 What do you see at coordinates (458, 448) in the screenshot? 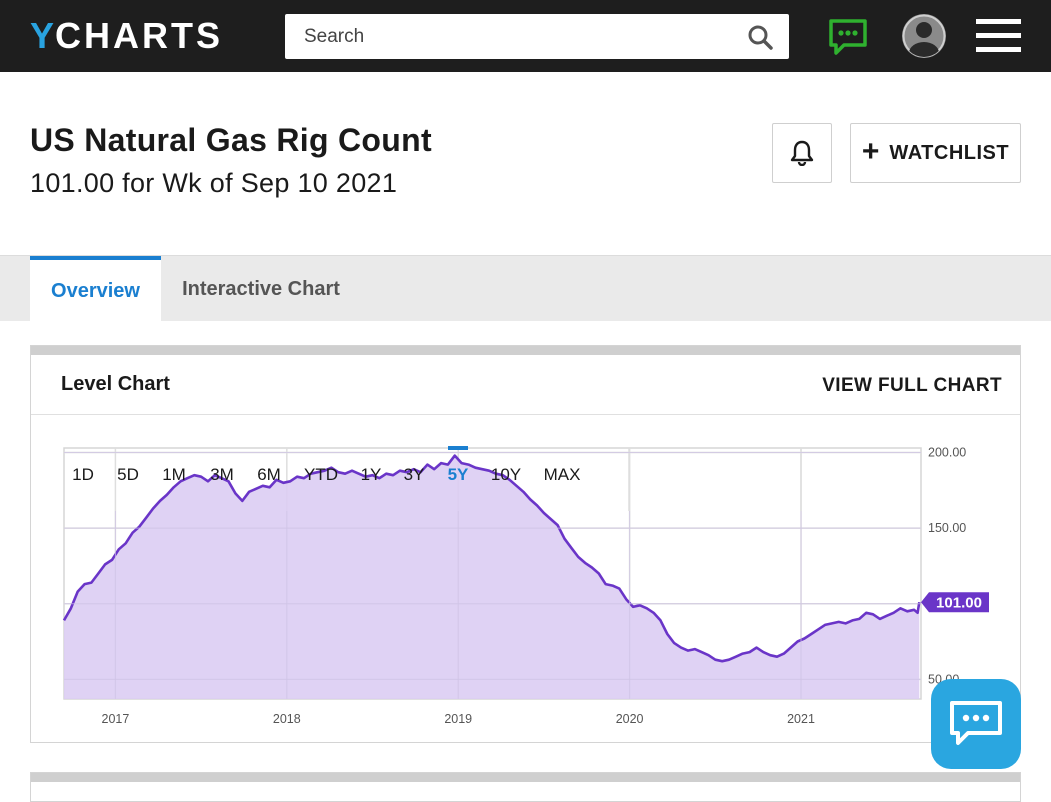
I see `active-range-indicator` at bounding box center [458, 448].